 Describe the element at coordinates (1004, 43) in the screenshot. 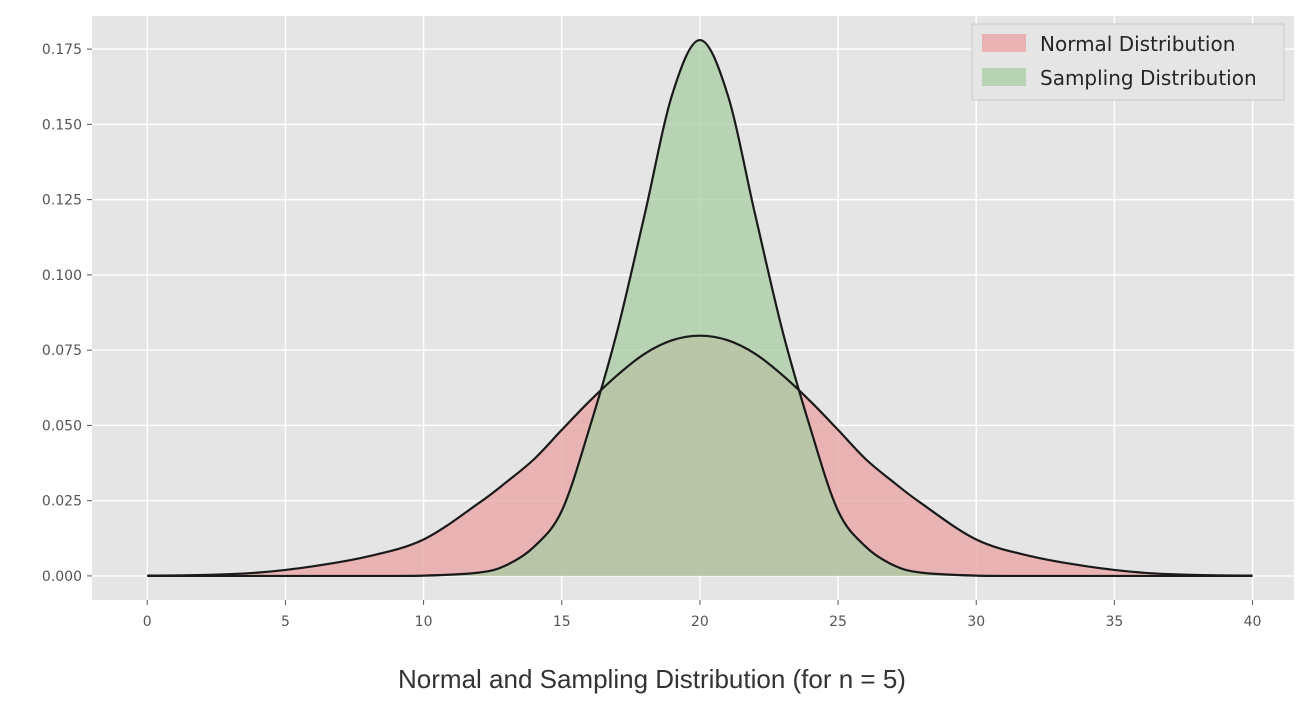

I see `legend-swatch-normal` at that location.